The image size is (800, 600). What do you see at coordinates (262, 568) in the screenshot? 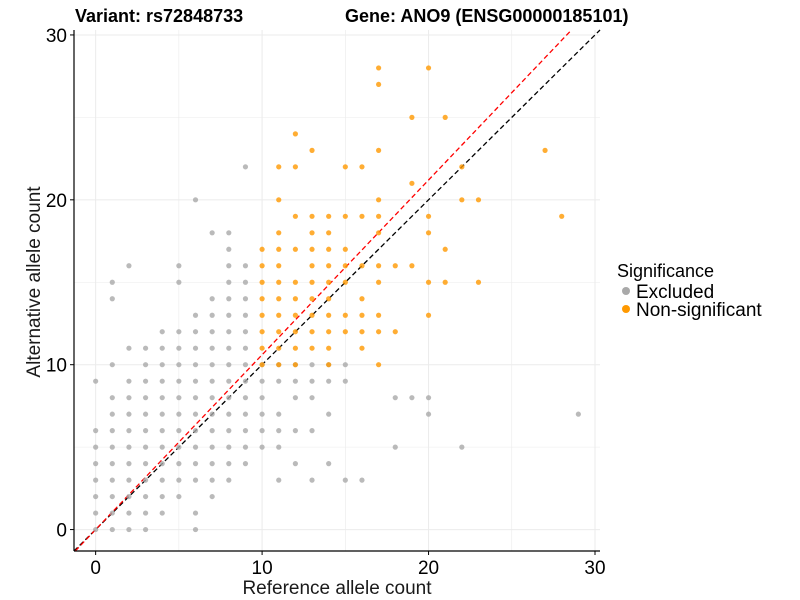
I see `x-tick-label: 10` at bounding box center [262, 568].